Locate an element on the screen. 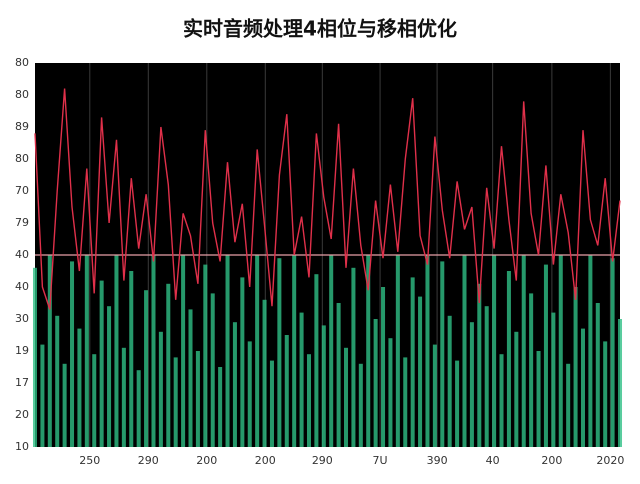  x-tick-label: 390 is located at coordinates (437, 460).